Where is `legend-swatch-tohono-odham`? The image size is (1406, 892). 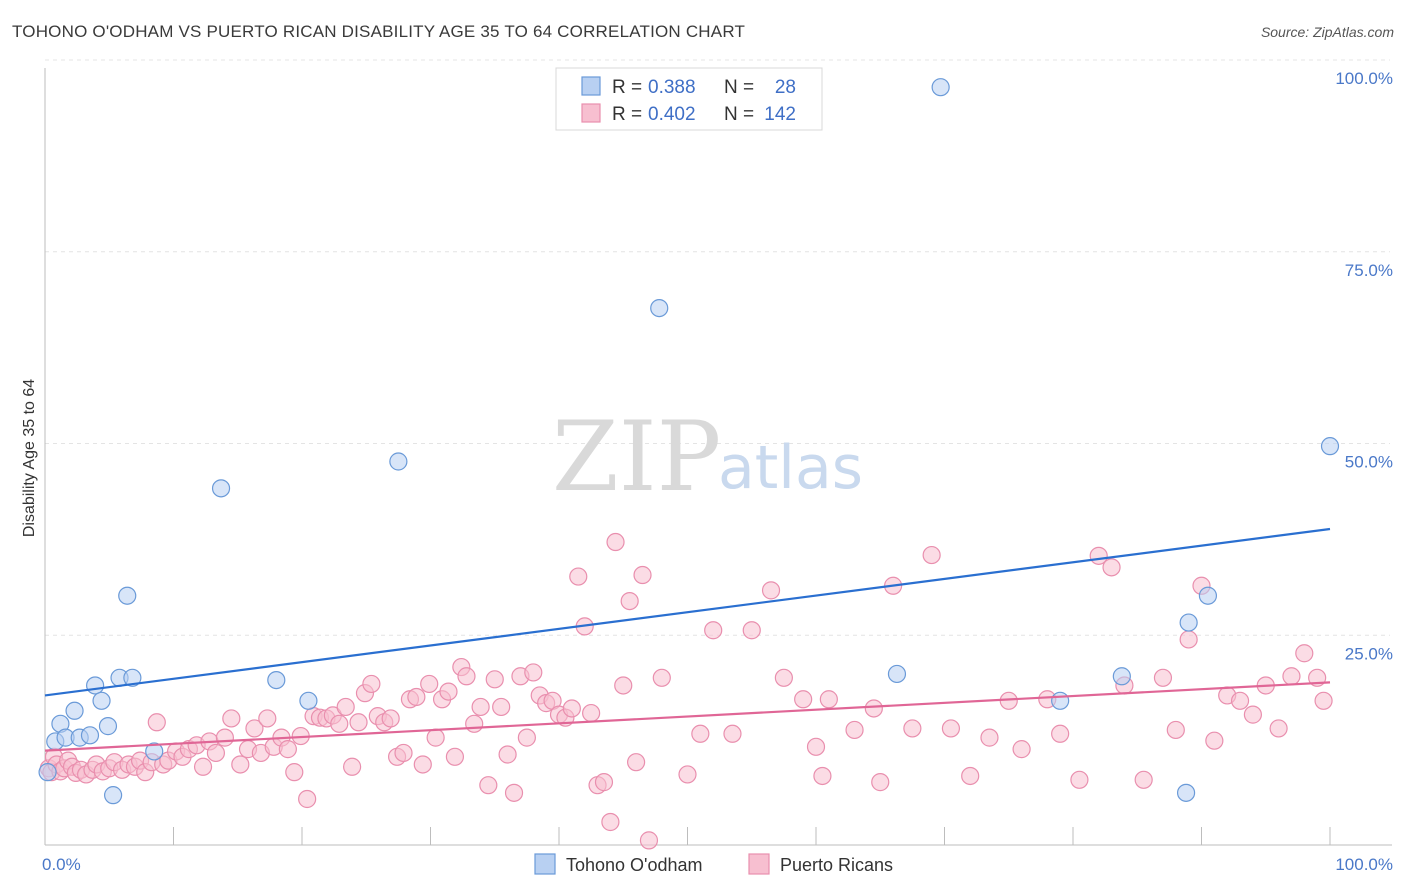 legend-swatch-tohono-odham is located at coordinates (591, 86).